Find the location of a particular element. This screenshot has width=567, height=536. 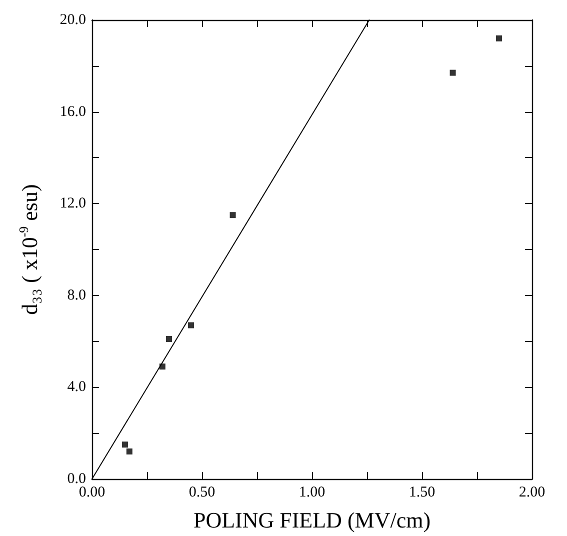

y-tick-label: 20.0 is located at coordinates (73, 20).